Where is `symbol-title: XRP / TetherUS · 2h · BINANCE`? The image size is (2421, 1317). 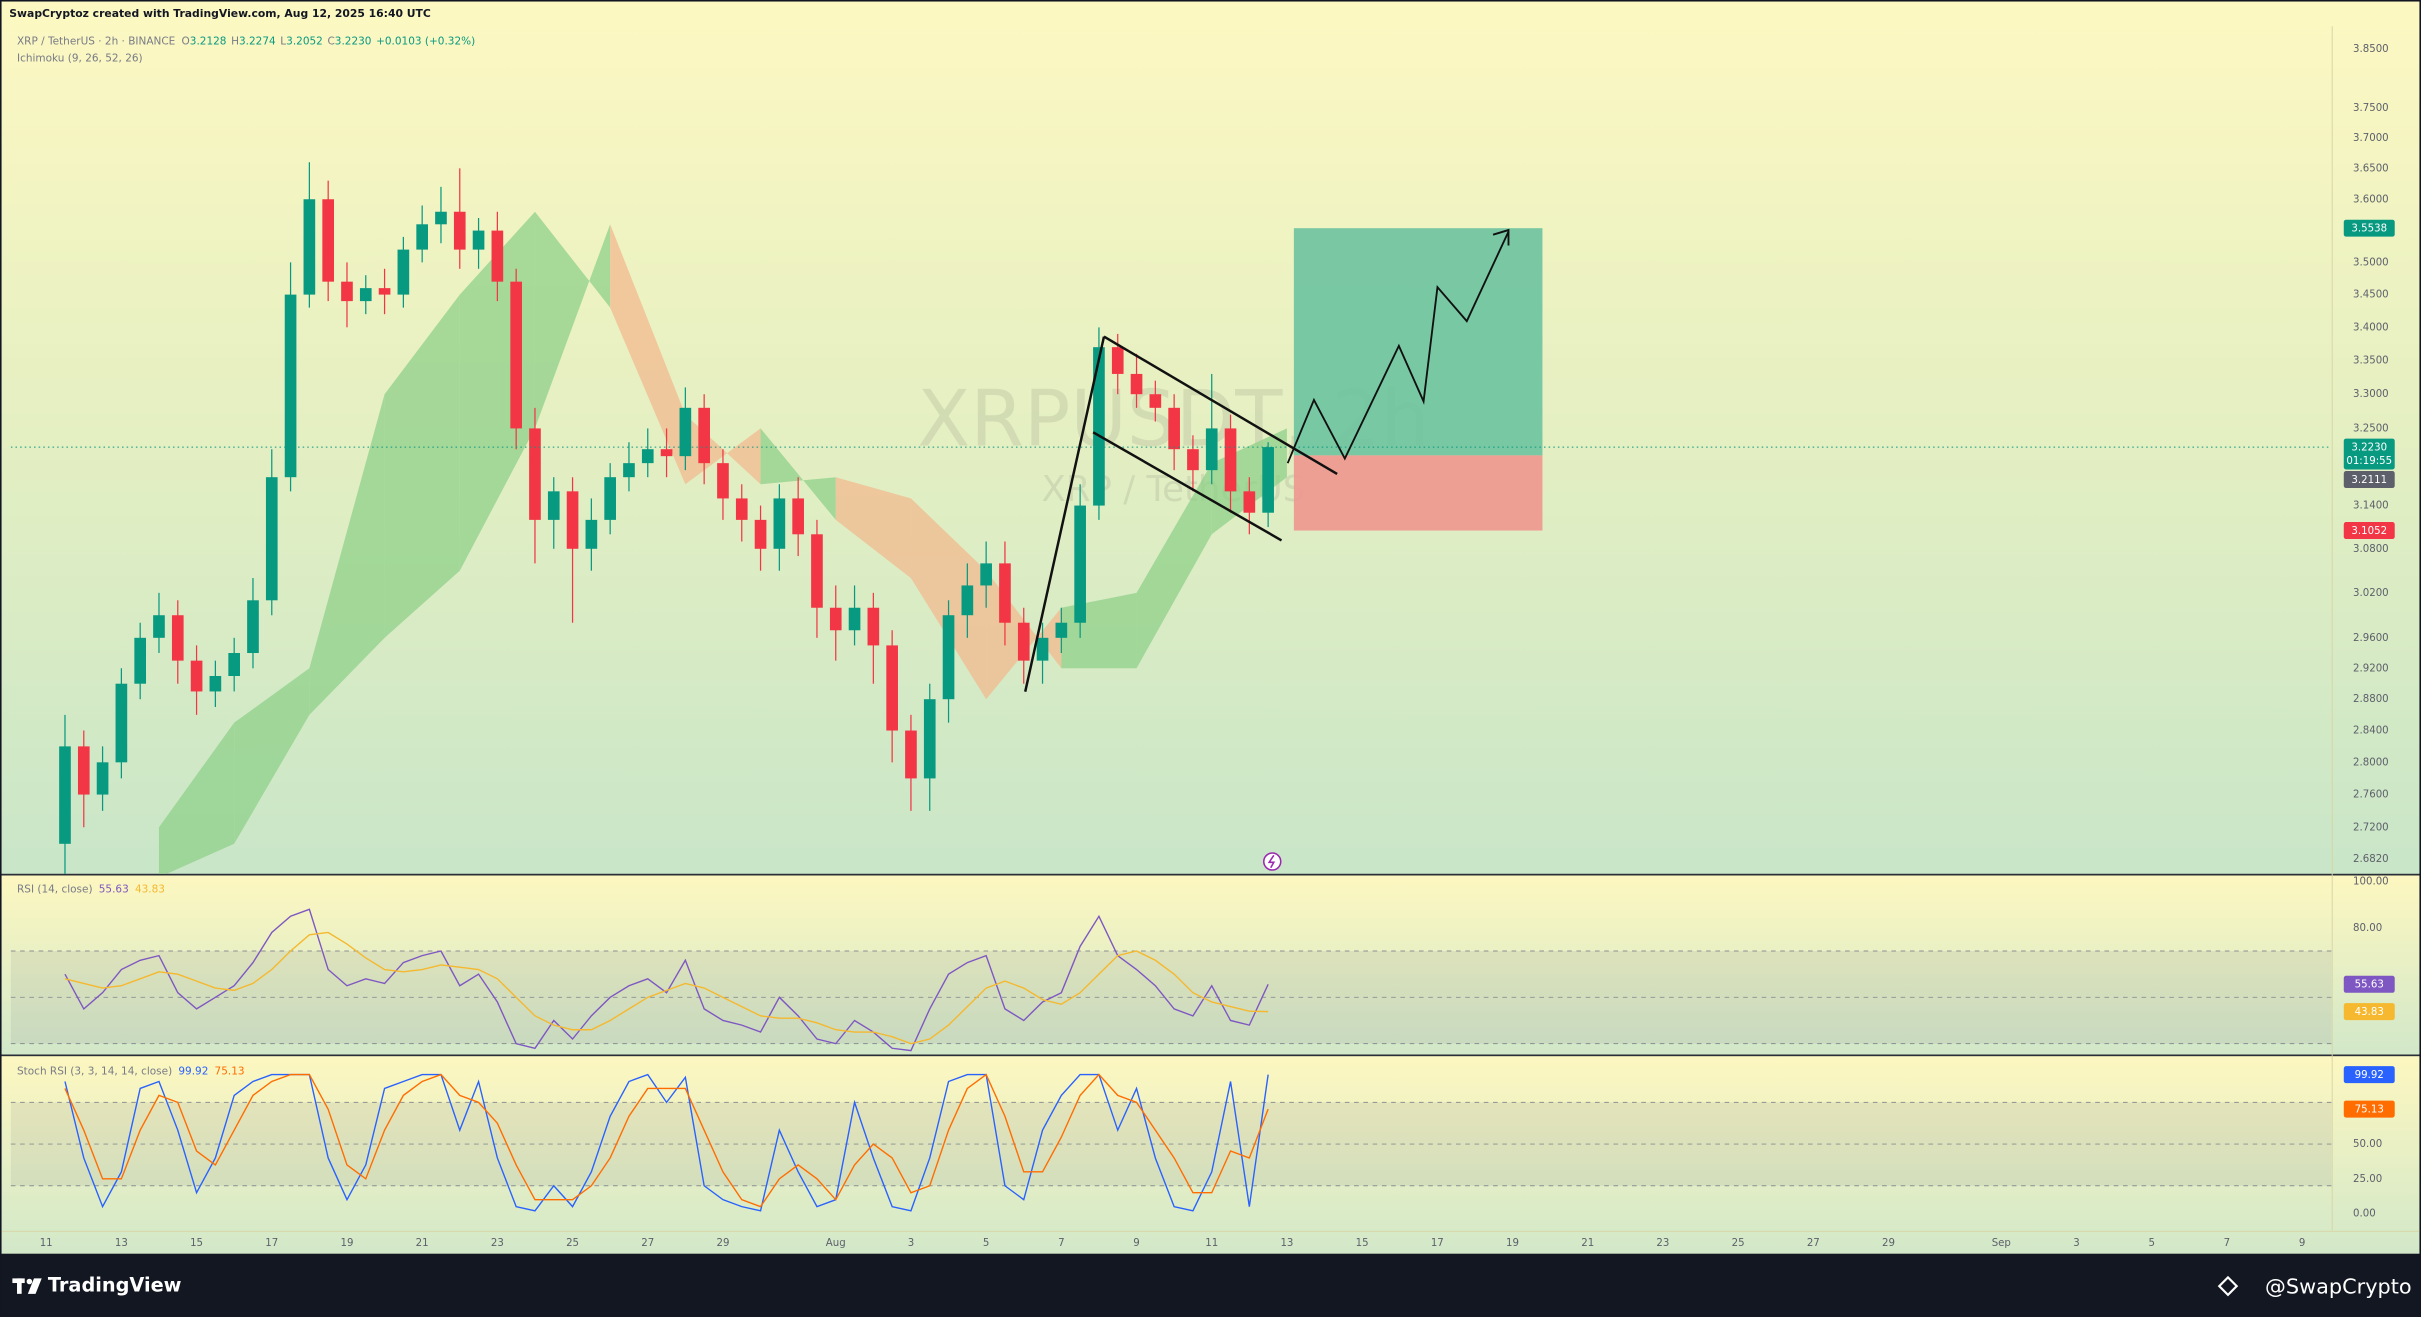
symbol-title: XRP / TetherUS · 2h · BINANCE is located at coordinates (96, 42).